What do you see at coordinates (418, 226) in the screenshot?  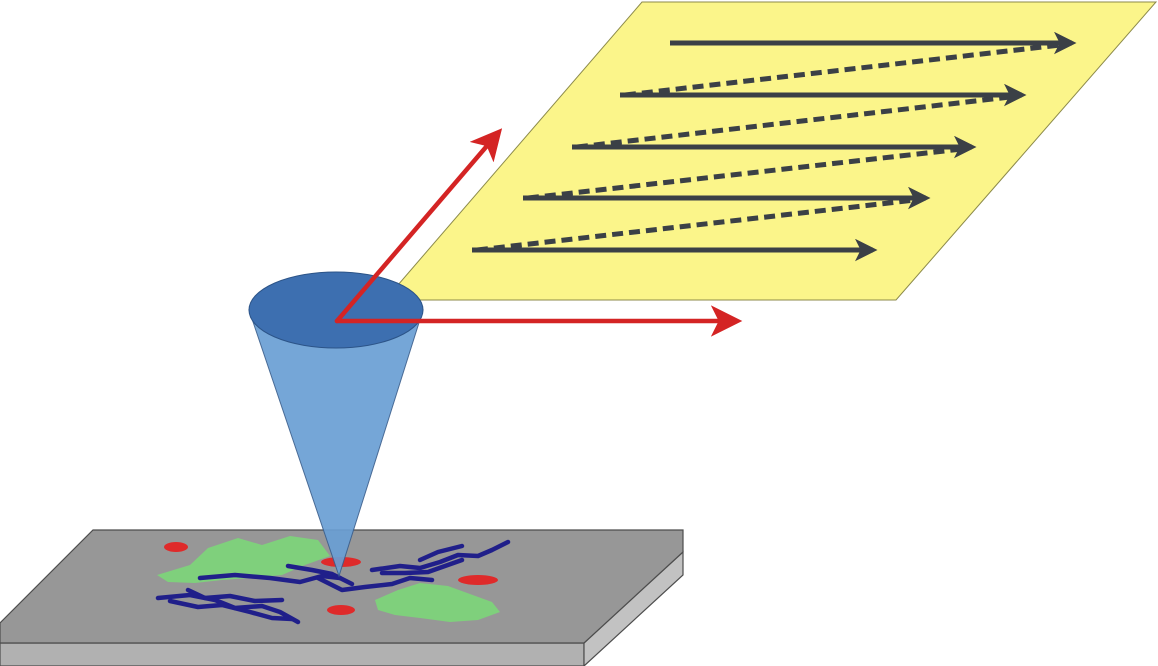 I see `axis-arrow-diagonal` at bounding box center [418, 226].